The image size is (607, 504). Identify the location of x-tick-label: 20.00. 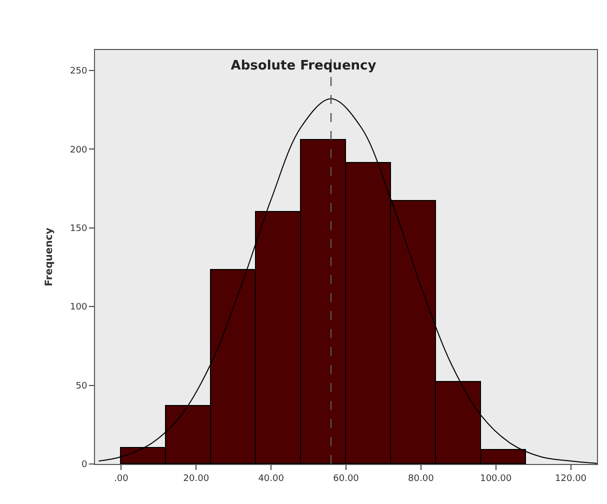
(196, 479).